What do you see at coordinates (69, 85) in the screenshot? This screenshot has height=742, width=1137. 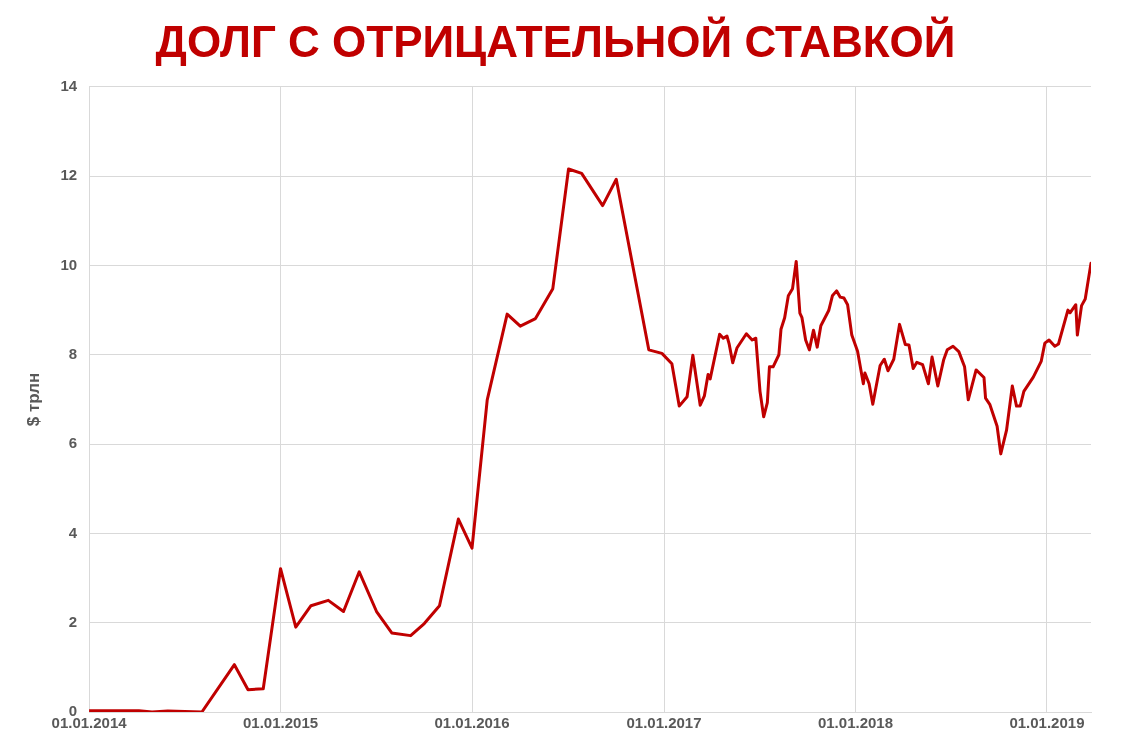 I see `y-tick-label: 14` at bounding box center [69, 85].